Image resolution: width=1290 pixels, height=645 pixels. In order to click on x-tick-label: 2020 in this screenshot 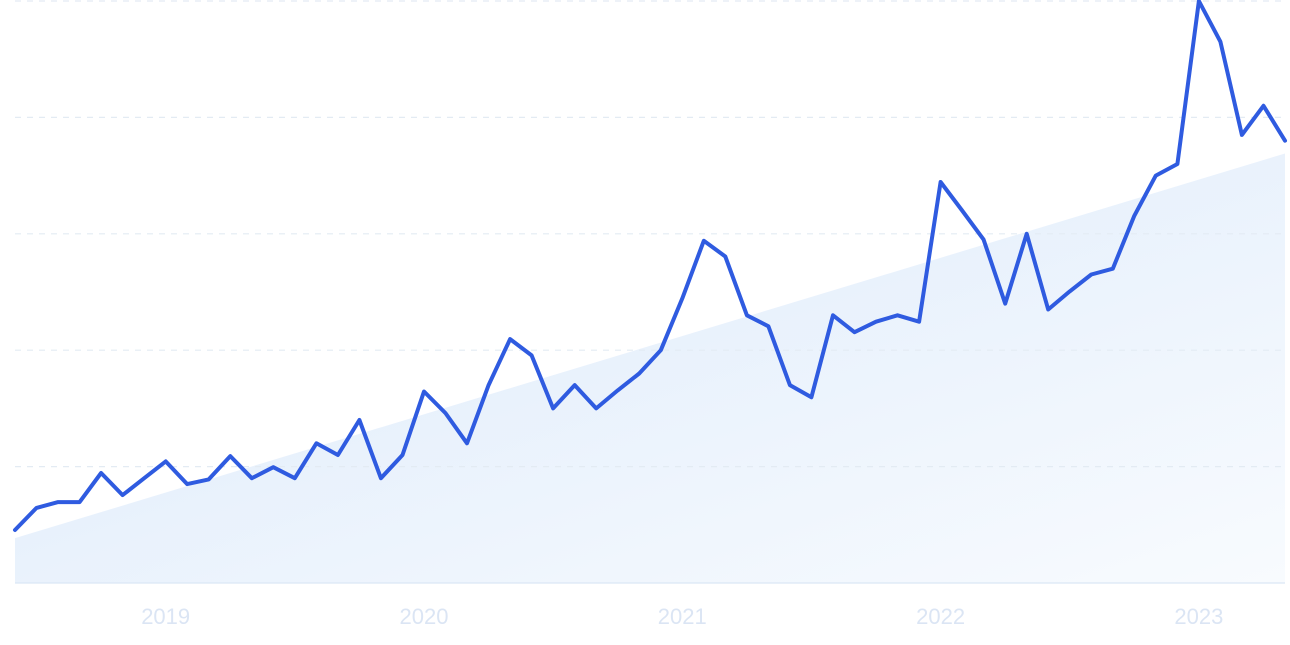, I will do `click(424, 616)`.